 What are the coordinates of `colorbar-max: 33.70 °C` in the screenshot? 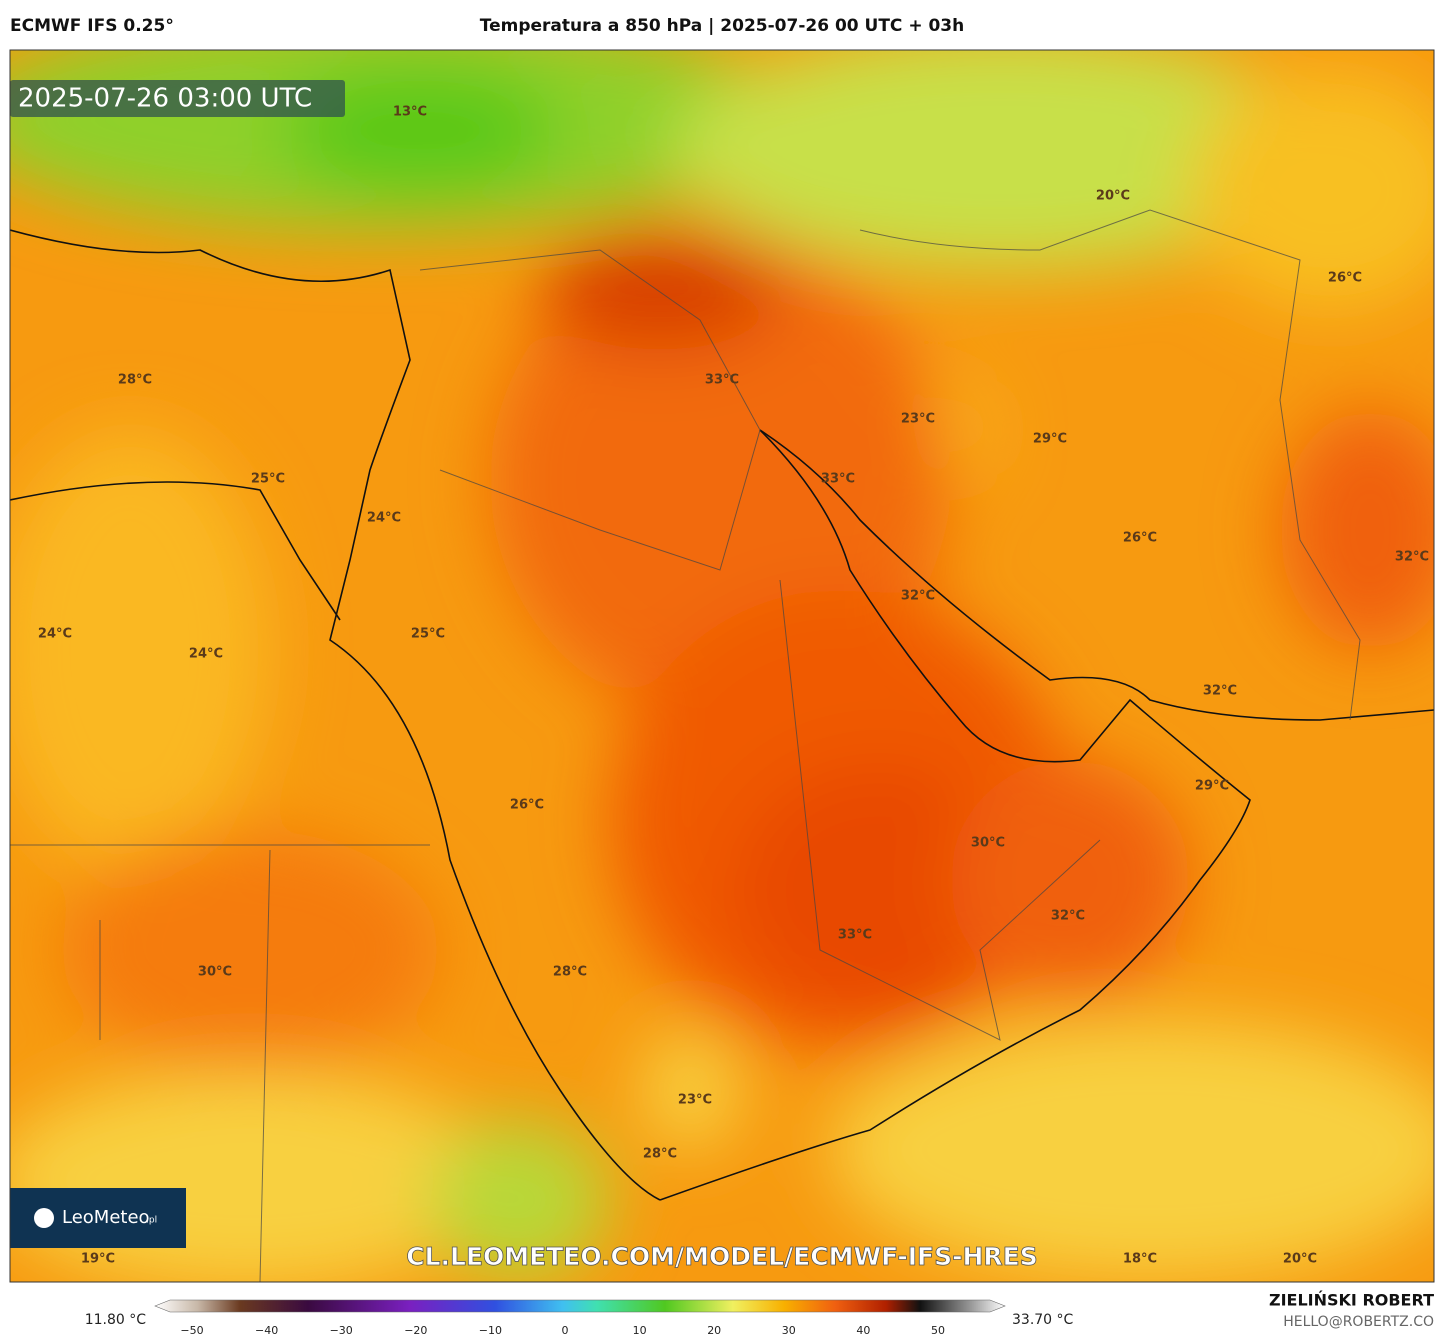 It's located at (1043, 1320).